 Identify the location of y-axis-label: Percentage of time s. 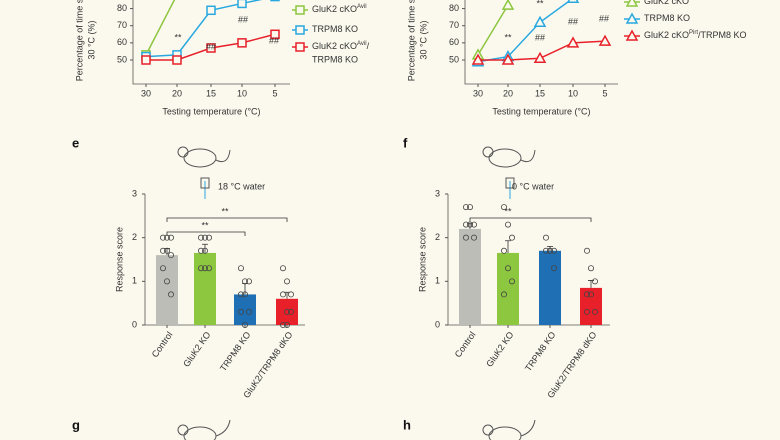
(79, 40).